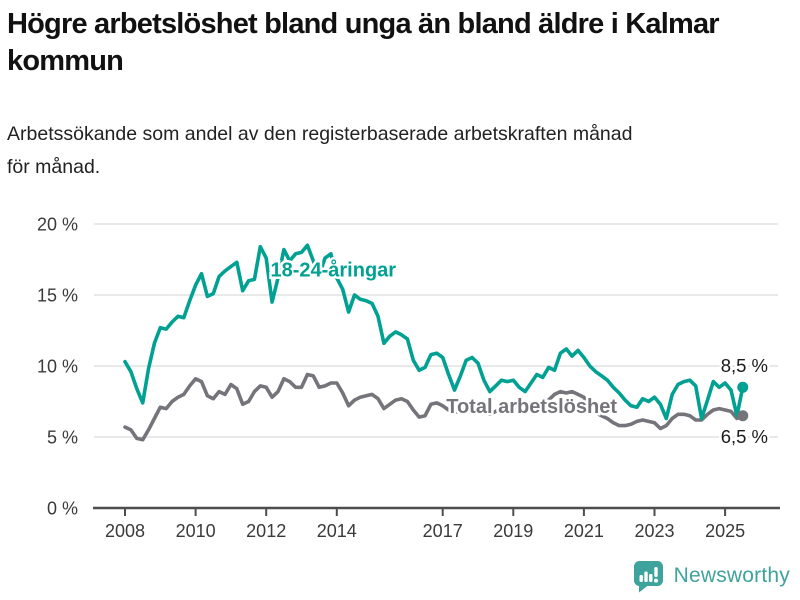 The height and width of the screenshot is (600, 800). I want to click on x-tick-label: 2017, so click(443, 531).